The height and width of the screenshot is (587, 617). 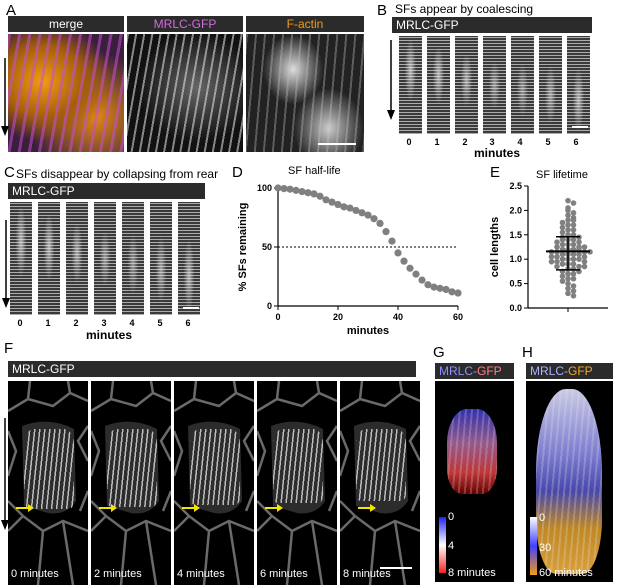 What do you see at coordinates (451, 546) in the screenshot?
I see `panel-g-scale-4: 4` at bounding box center [451, 546].